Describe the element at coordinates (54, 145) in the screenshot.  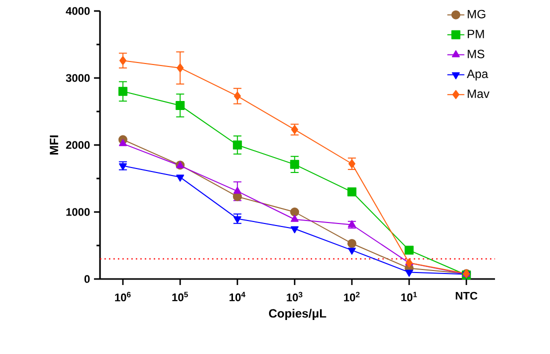
I see `y-axis-title: MFI` at that location.